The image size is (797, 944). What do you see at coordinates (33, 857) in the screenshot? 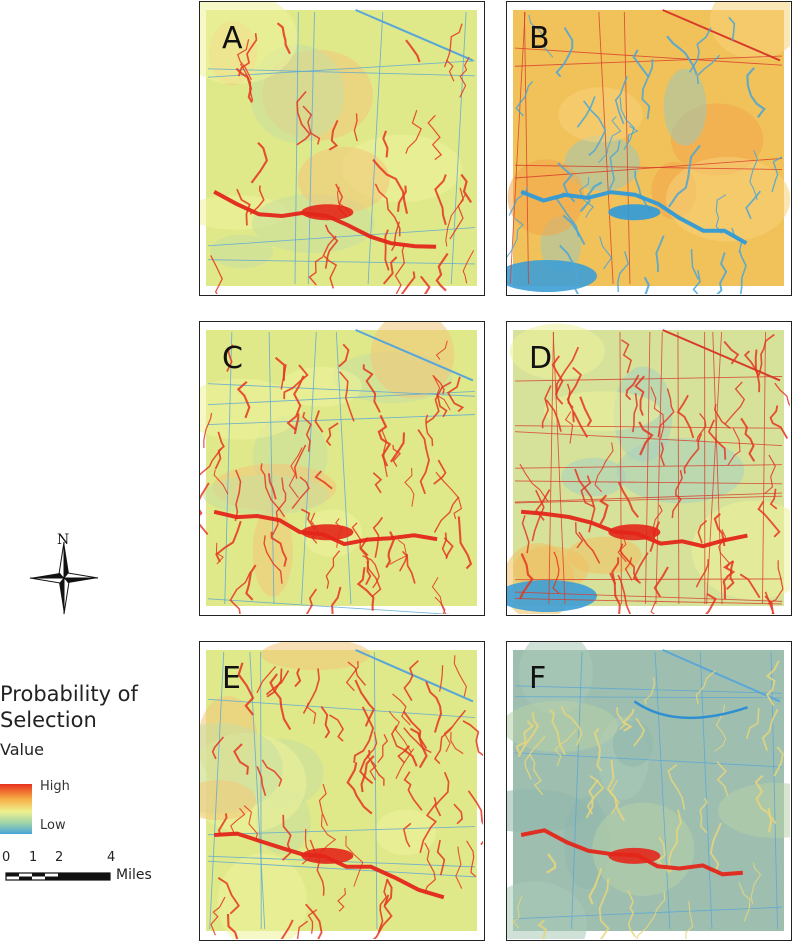
I see `scale-tick-1: 1` at bounding box center [33, 857].